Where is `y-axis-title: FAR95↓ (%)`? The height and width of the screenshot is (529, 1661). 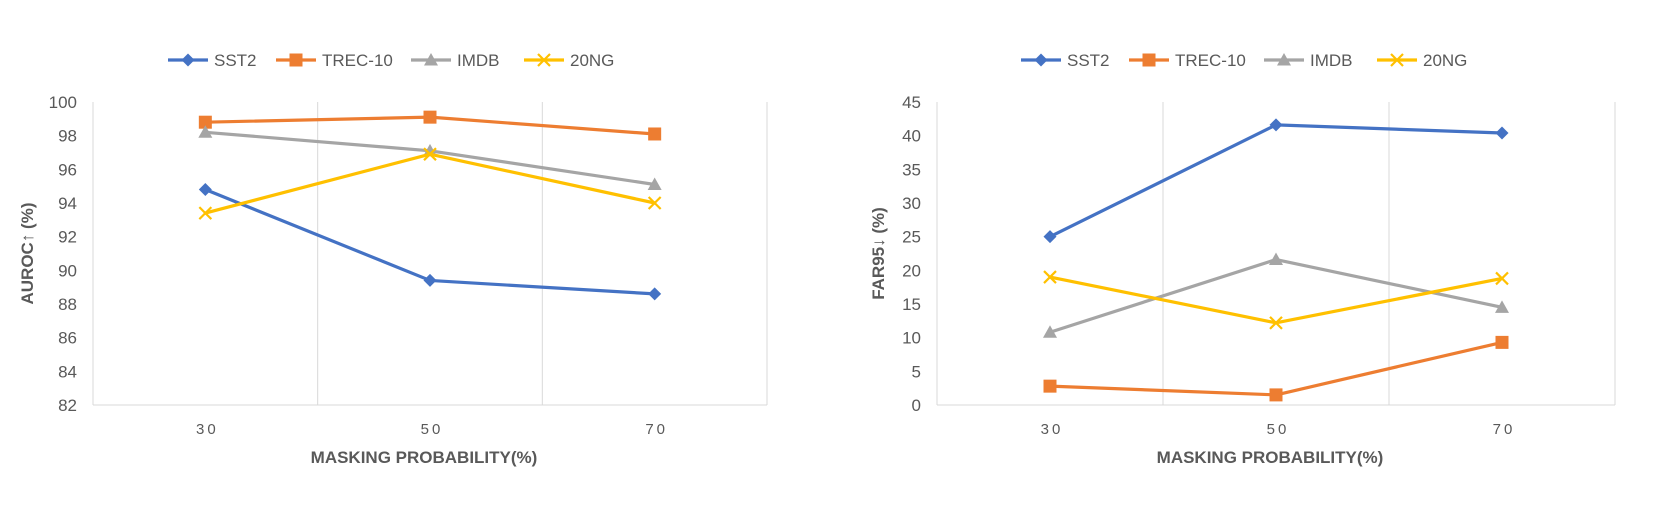 y-axis-title: FAR95↓ (%) is located at coordinates (878, 253).